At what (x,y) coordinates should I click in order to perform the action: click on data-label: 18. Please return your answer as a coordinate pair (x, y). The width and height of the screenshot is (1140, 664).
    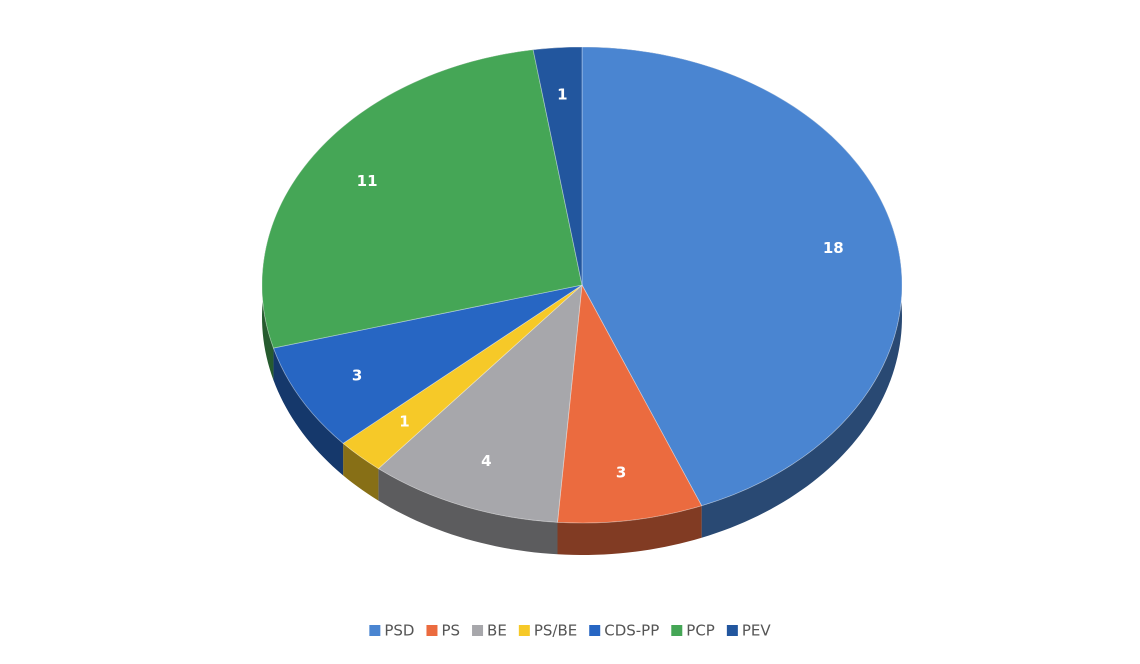
    Looking at the image, I should click on (833, 248).